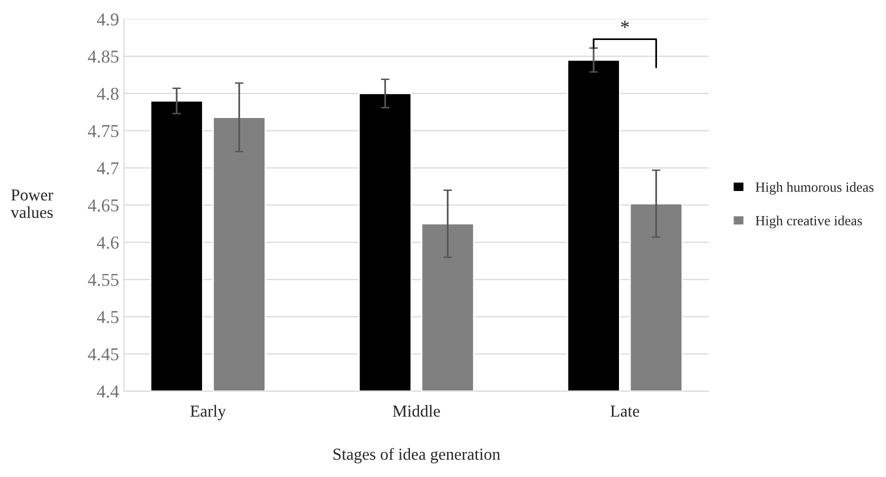 The height and width of the screenshot is (477, 886). Describe the element at coordinates (32, 203) in the screenshot. I see `y-axis-title: Power values` at that location.